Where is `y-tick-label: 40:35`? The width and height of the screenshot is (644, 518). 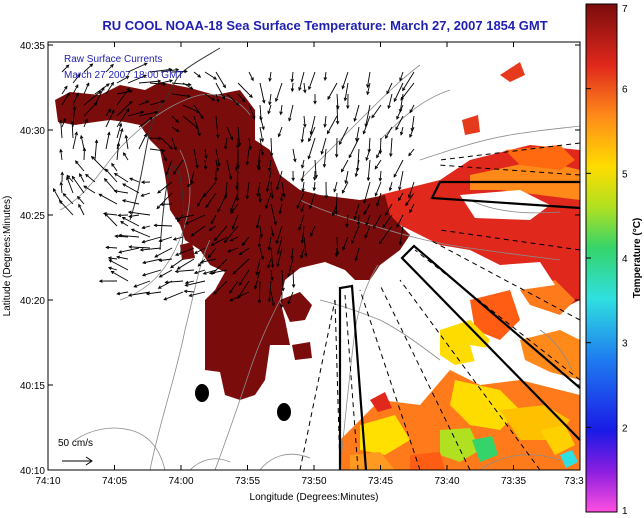
y-tick-label: 40:35 is located at coordinates (32, 46).